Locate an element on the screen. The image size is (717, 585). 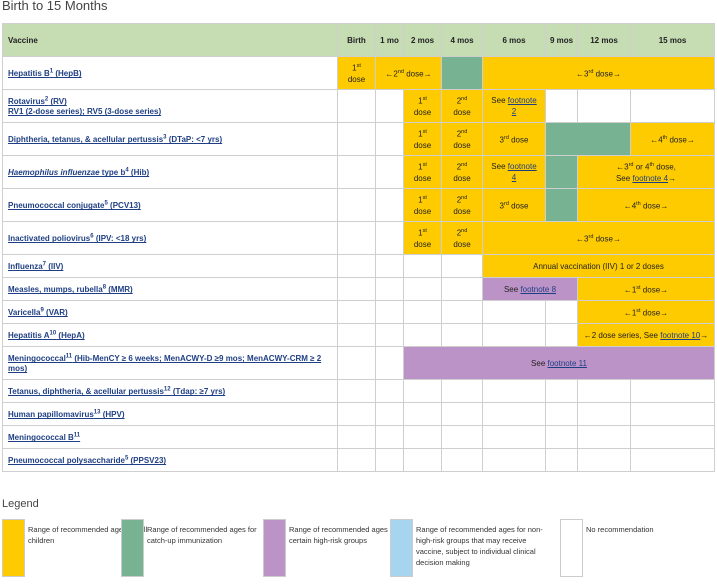
footnote-link-4-range: footnote 4 is located at coordinates (650, 178).